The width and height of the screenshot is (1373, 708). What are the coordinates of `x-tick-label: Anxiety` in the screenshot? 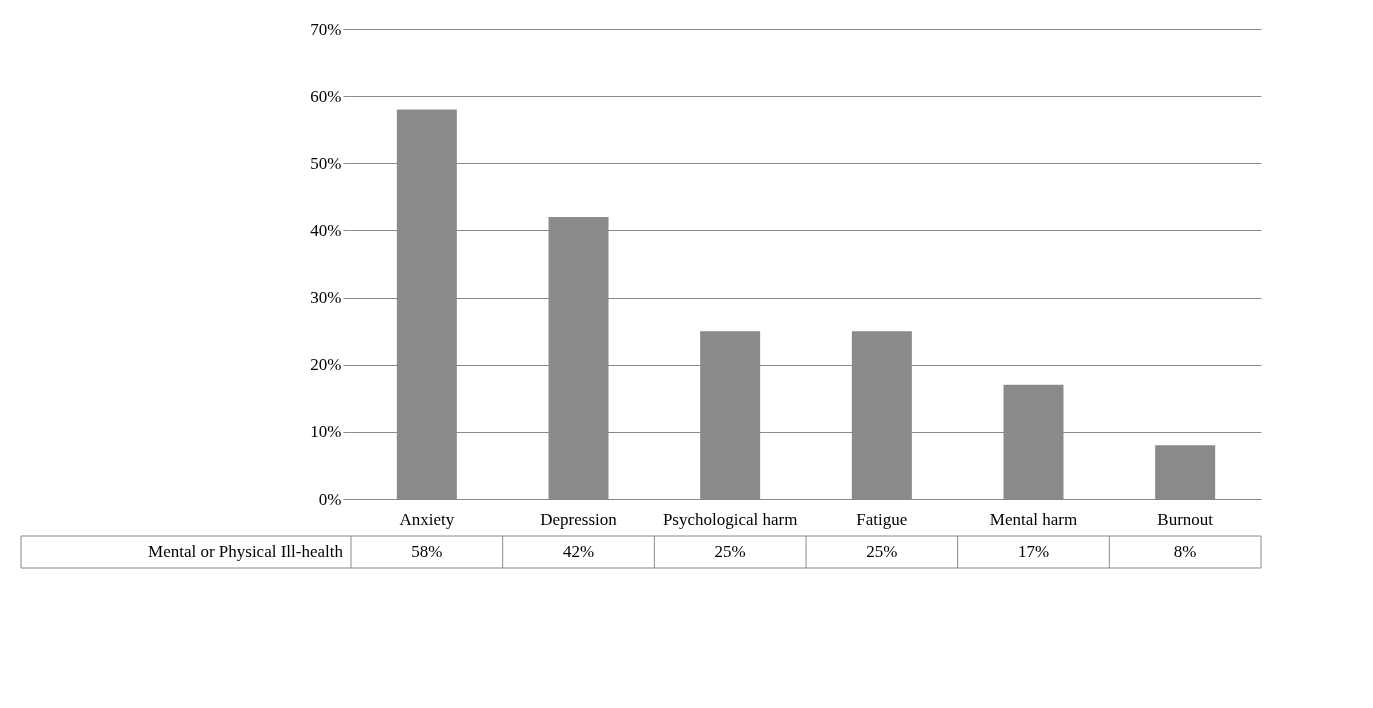 It's located at (427, 519).